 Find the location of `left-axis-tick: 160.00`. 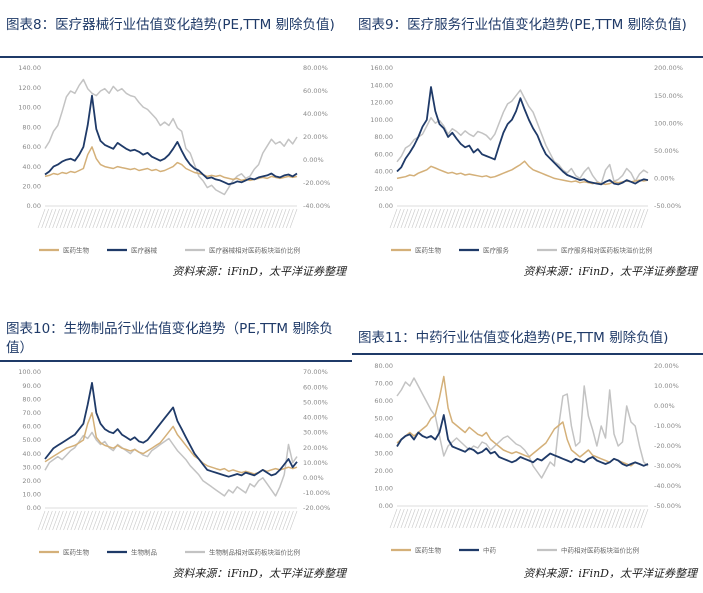

left-axis-tick: 160.00 is located at coordinates (381, 68).